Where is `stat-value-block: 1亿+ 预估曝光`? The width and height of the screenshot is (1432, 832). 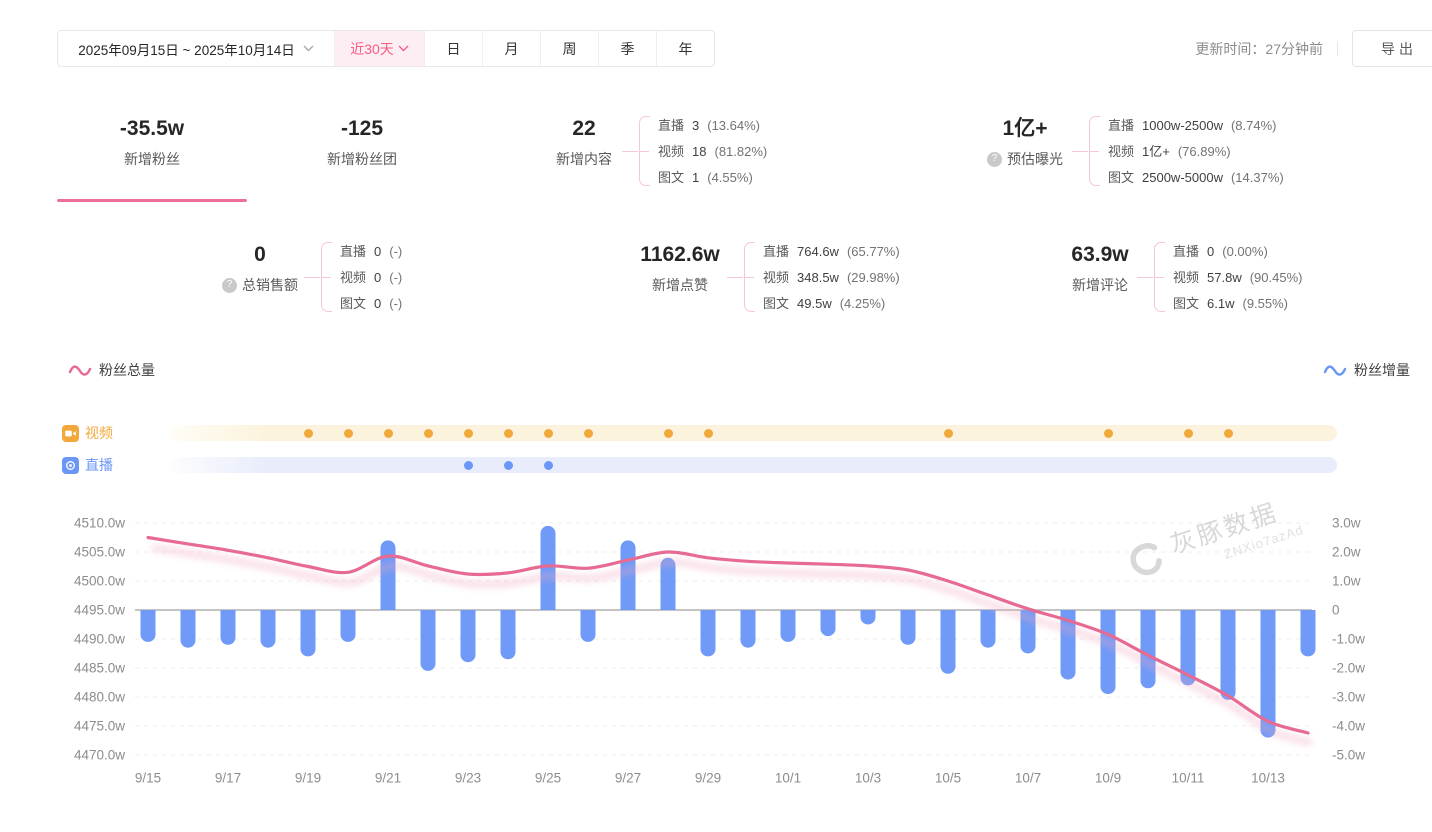 stat-value-block: 1亿+ 预估曝光 is located at coordinates (1025, 132).